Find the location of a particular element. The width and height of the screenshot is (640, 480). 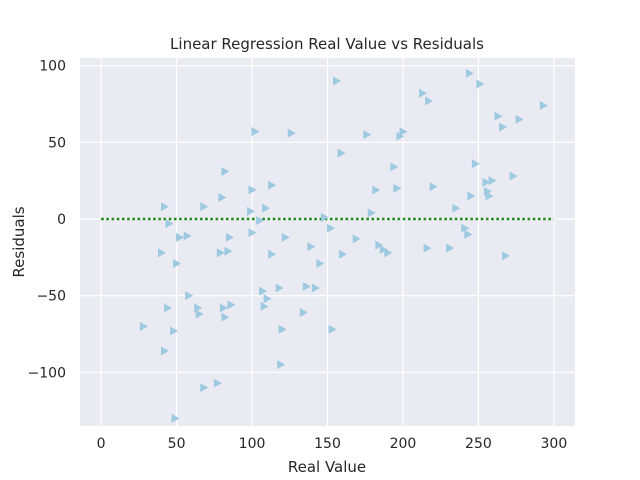

y-tick-label: −50 is located at coordinates (51, 297).